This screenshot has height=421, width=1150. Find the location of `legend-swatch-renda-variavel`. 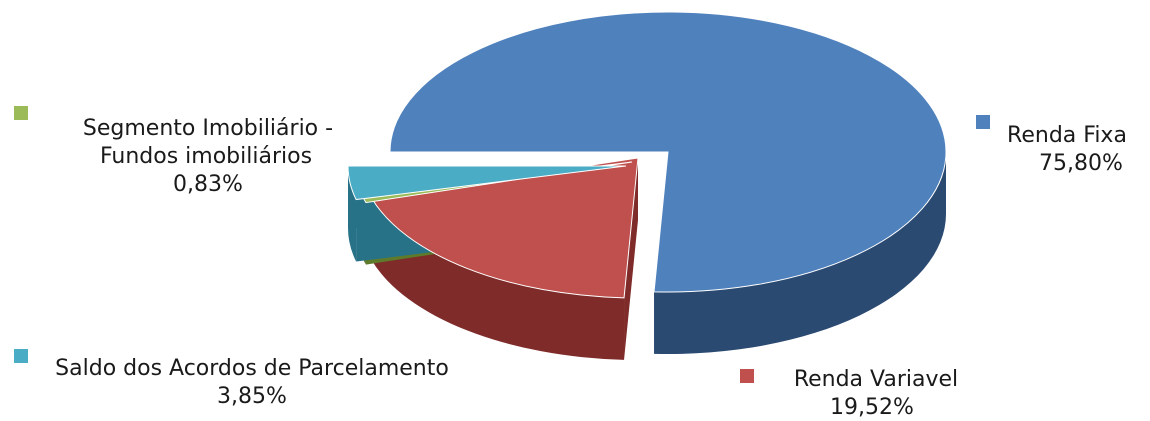

legend-swatch-renda-variavel is located at coordinates (747, 376).